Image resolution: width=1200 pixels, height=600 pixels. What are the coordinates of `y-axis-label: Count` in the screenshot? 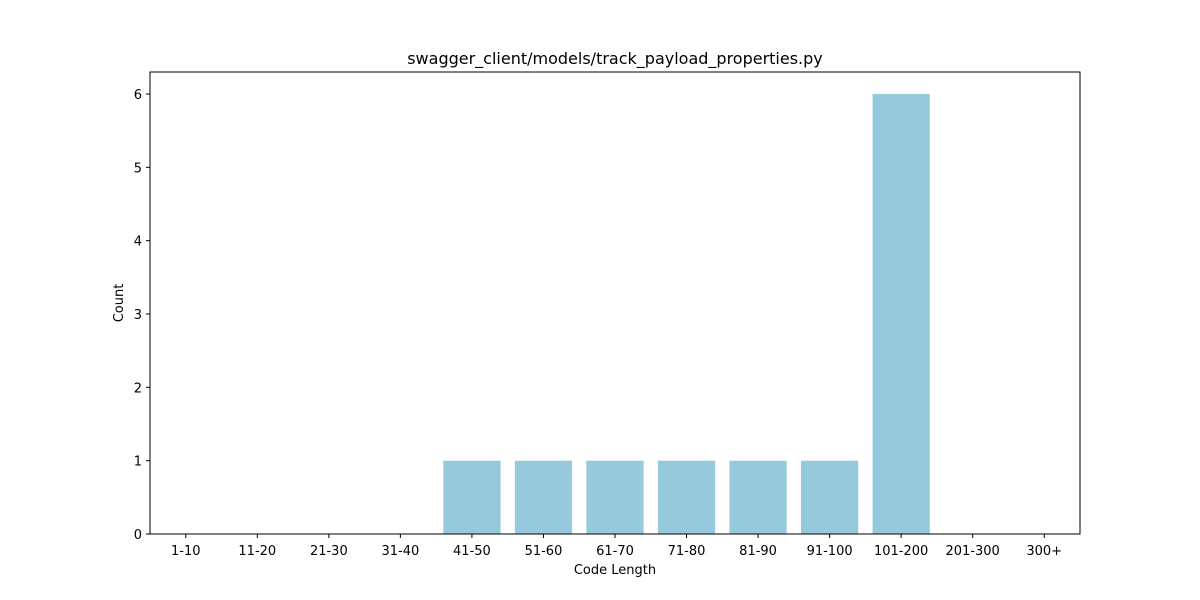 It's located at (119, 303).